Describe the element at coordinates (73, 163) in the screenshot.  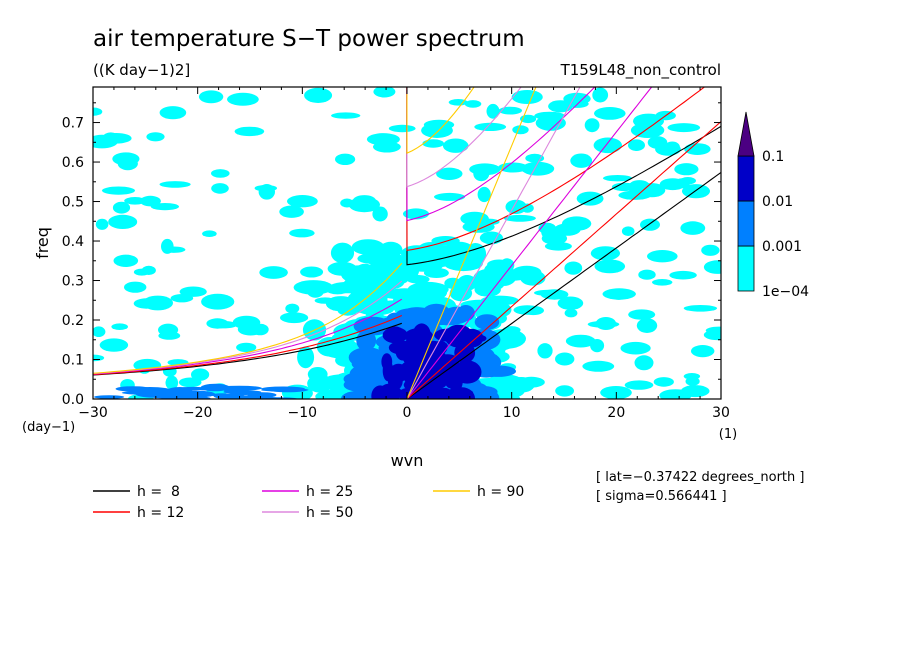
I see `y-tick-label: 0.6` at that location.